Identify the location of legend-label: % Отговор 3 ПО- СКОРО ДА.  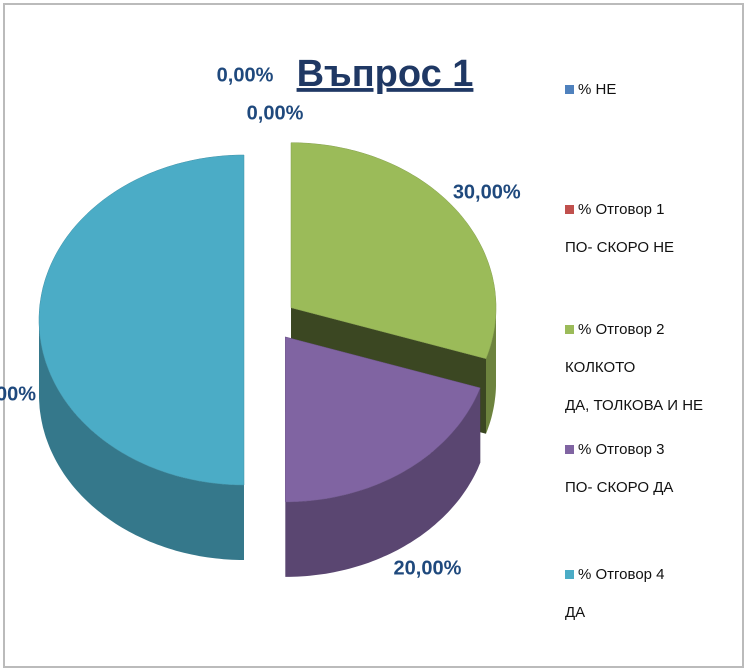
(619, 468).